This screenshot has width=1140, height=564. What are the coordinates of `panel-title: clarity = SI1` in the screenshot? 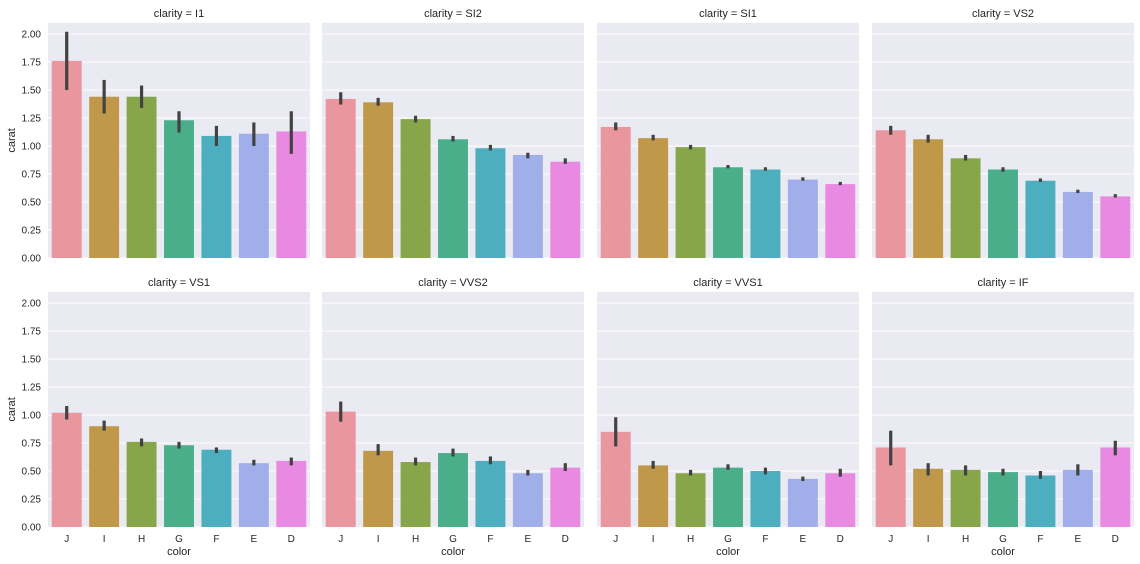 It's located at (728, 14).